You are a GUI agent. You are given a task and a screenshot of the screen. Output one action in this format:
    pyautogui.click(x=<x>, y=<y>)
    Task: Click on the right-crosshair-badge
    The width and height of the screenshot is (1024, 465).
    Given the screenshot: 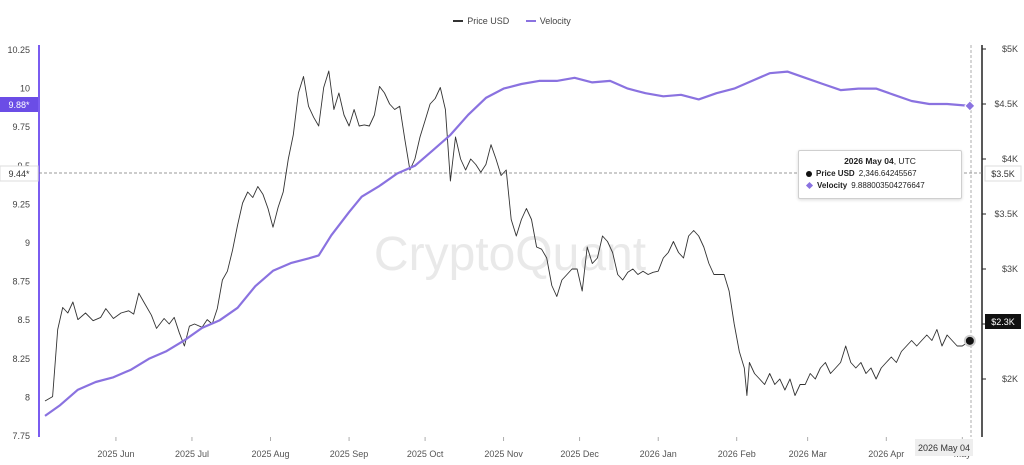 What is the action you would take?
    pyautogui.click(x=1003, y=173)
    